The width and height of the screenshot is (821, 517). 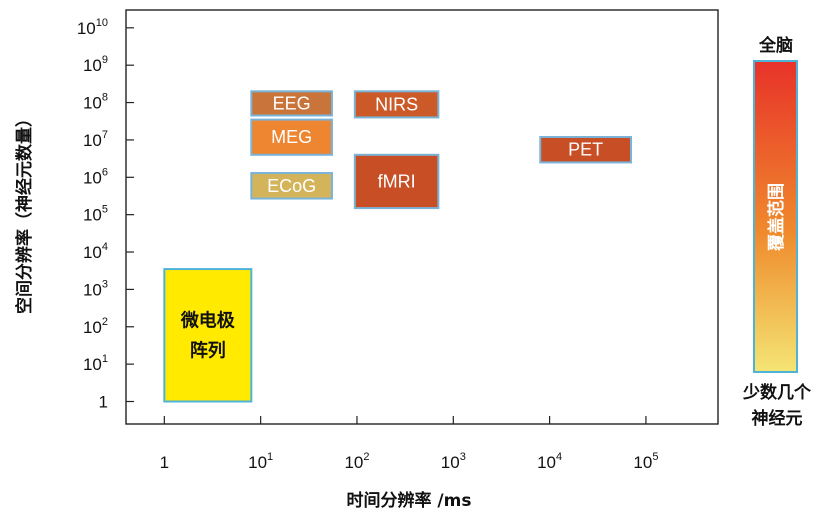 What do you see at coordinates (164, 462) in the screenshot?
I see `x-tick-label: 1` at bounding box center [164, 462].